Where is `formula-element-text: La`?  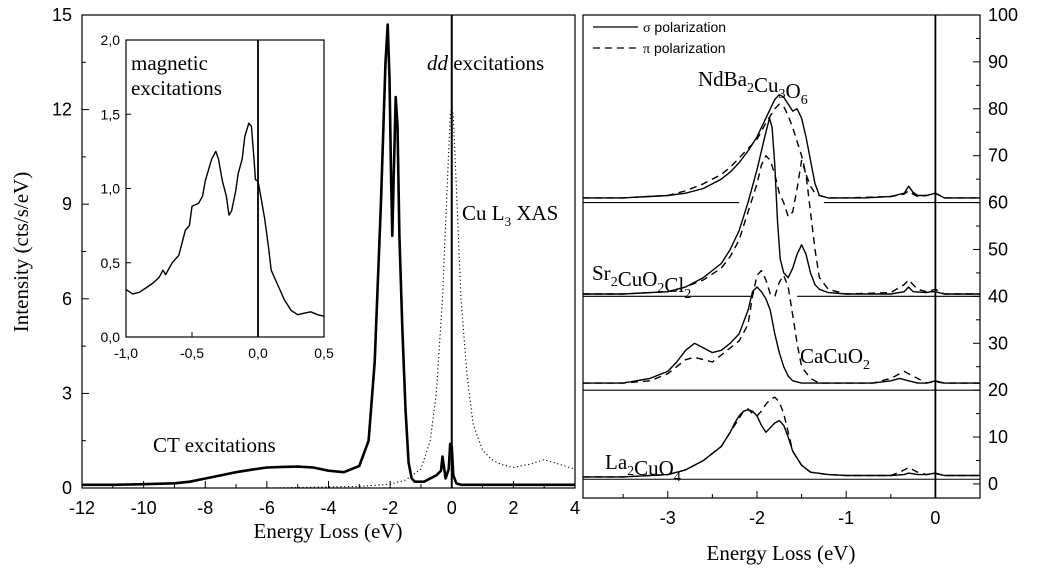
formula-element-text: La is located at coordinates (616, 462).